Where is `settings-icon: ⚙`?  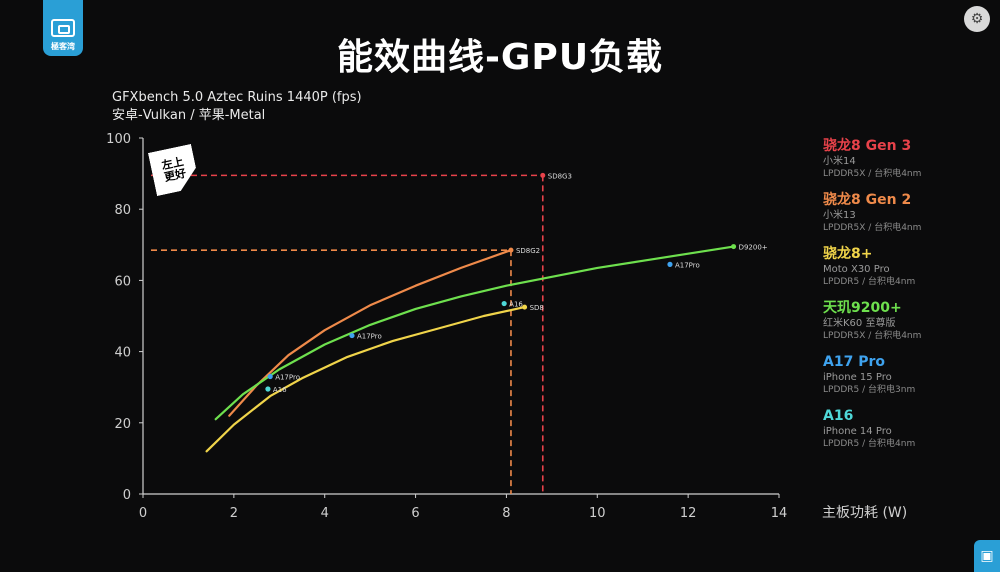 settings-icon: ⚙ is located at coordinates (977, 19).